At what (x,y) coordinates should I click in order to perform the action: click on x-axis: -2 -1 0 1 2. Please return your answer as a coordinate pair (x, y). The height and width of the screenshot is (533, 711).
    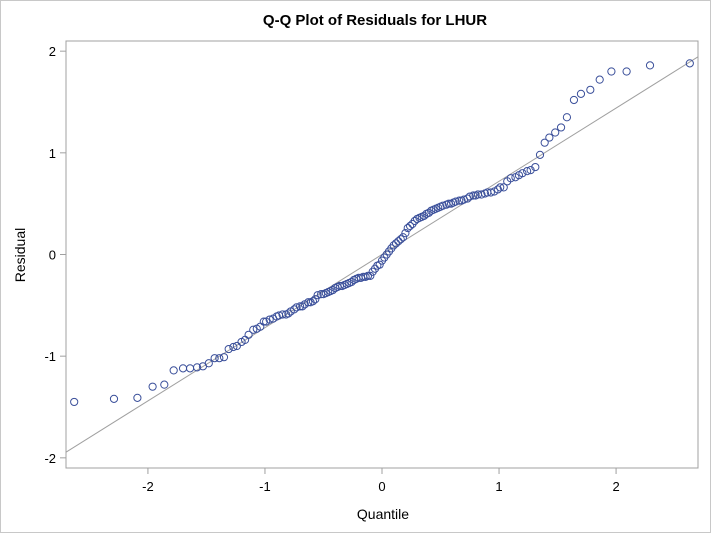
    Looking at the image, I should click on (381, 481).